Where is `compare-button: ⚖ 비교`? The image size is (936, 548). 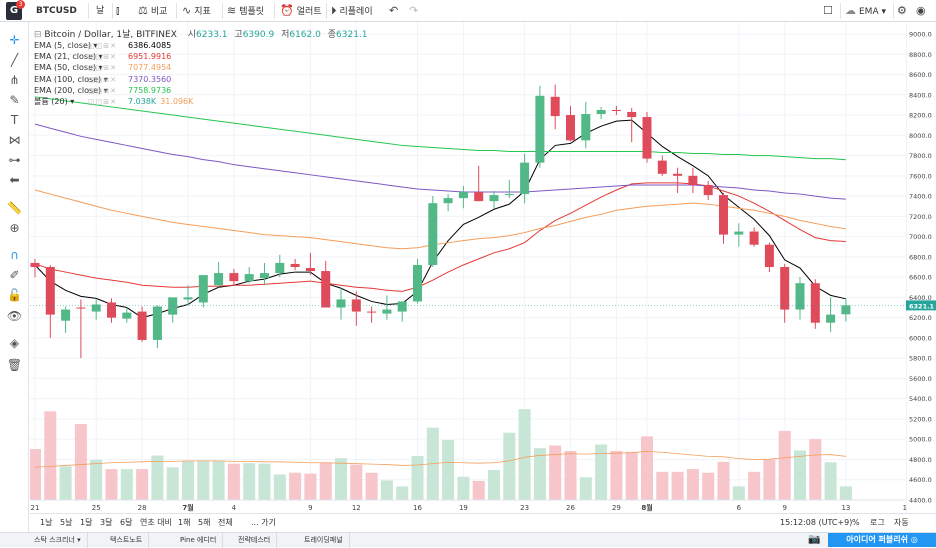 compare-button: ⚖ 비교 is located at coordinates (152, 11).